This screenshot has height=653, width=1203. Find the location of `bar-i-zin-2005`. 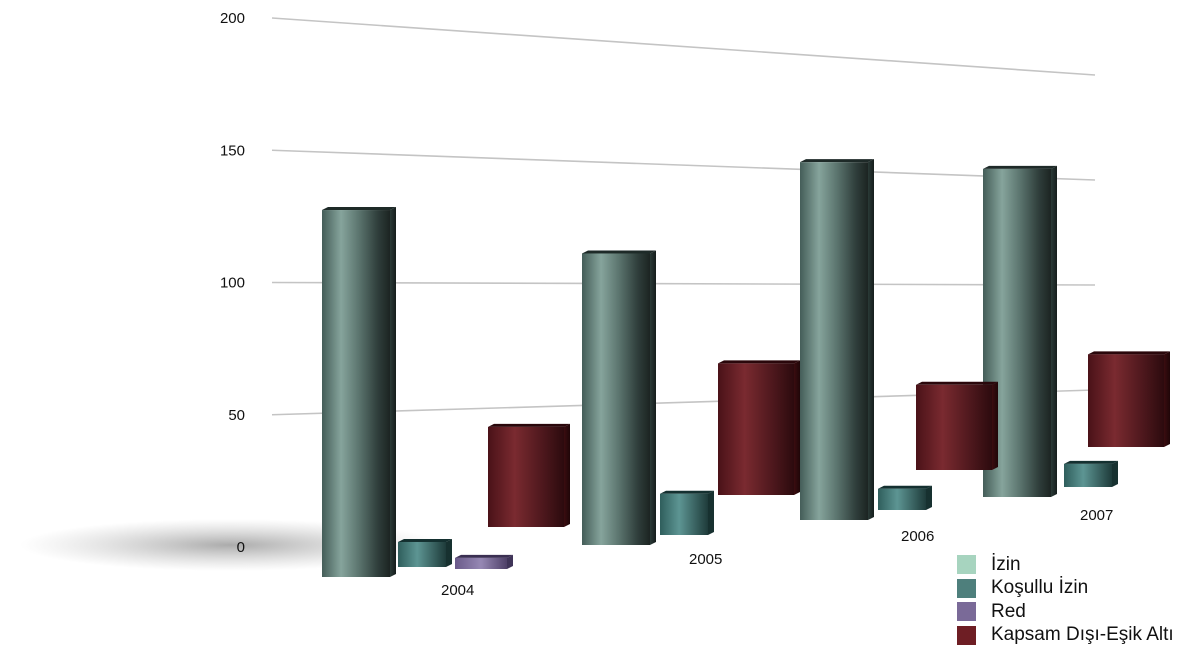

bar-i-zin-2005 is located at coordinates (619, 397).